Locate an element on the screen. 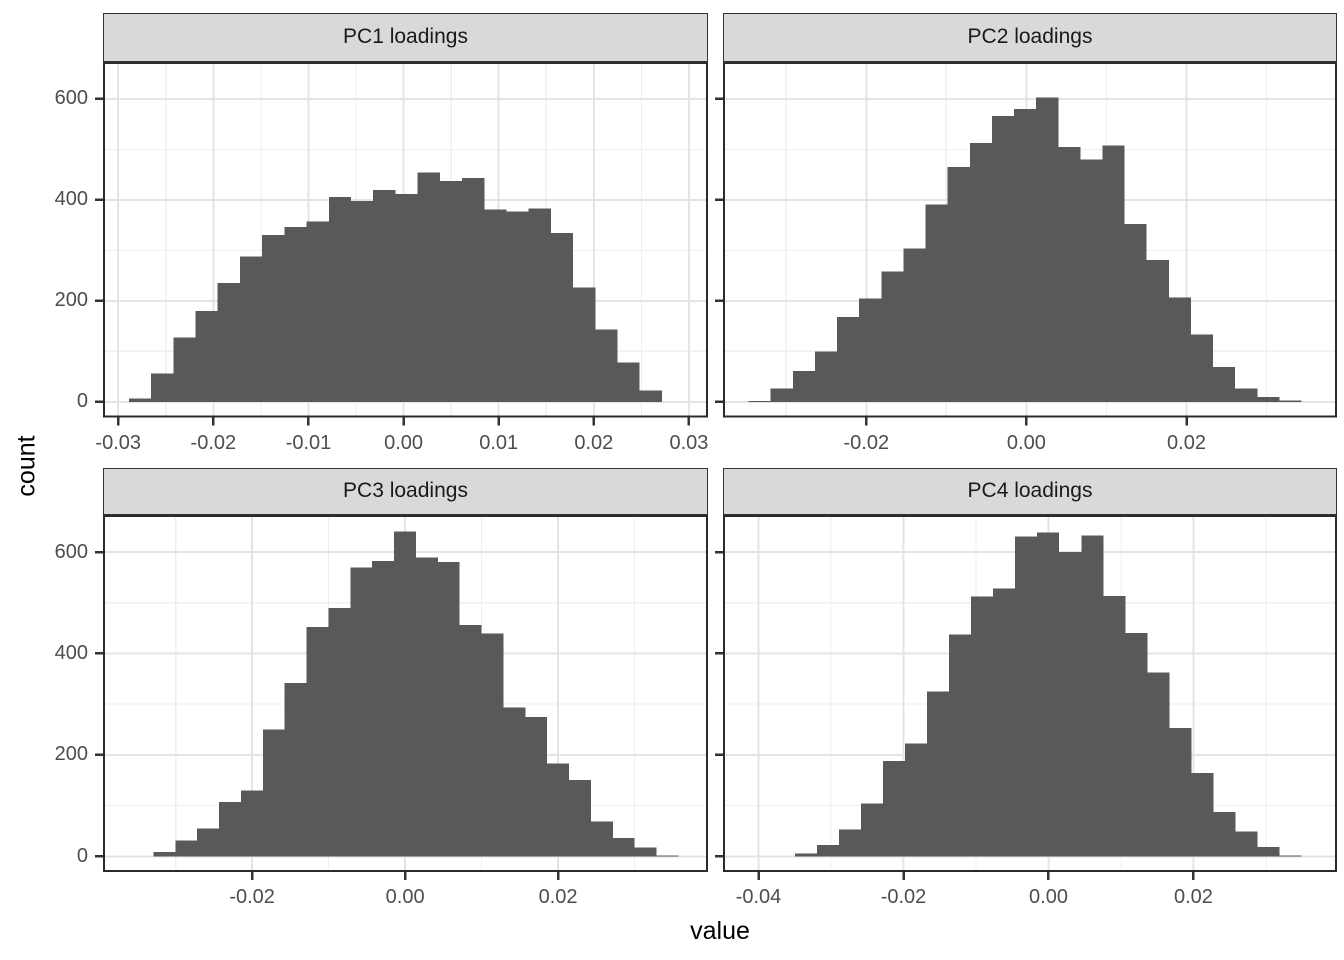 The image size is (1344, 960). y-axis-title: count is located at coordinates (26, 466).